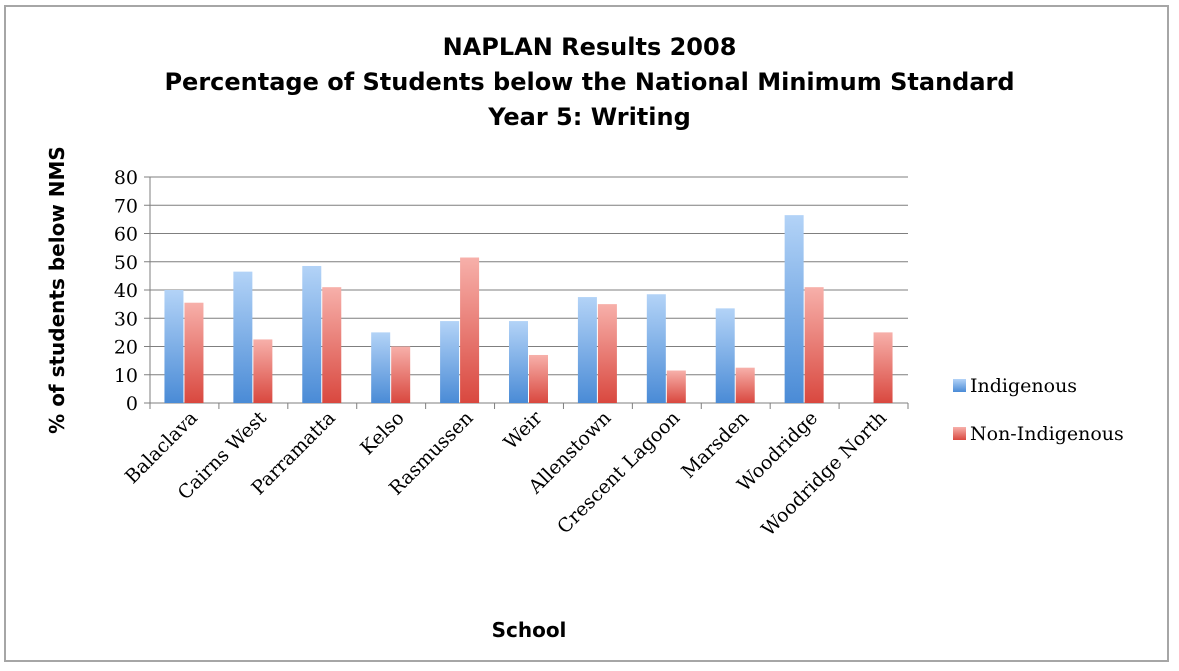 This screenshot has height=671, width=1179. What do you see at coordinates (57, 290) in the screenshot?
I see `y-axis-title: % of students below NMS` at bounding box center [57, 290].